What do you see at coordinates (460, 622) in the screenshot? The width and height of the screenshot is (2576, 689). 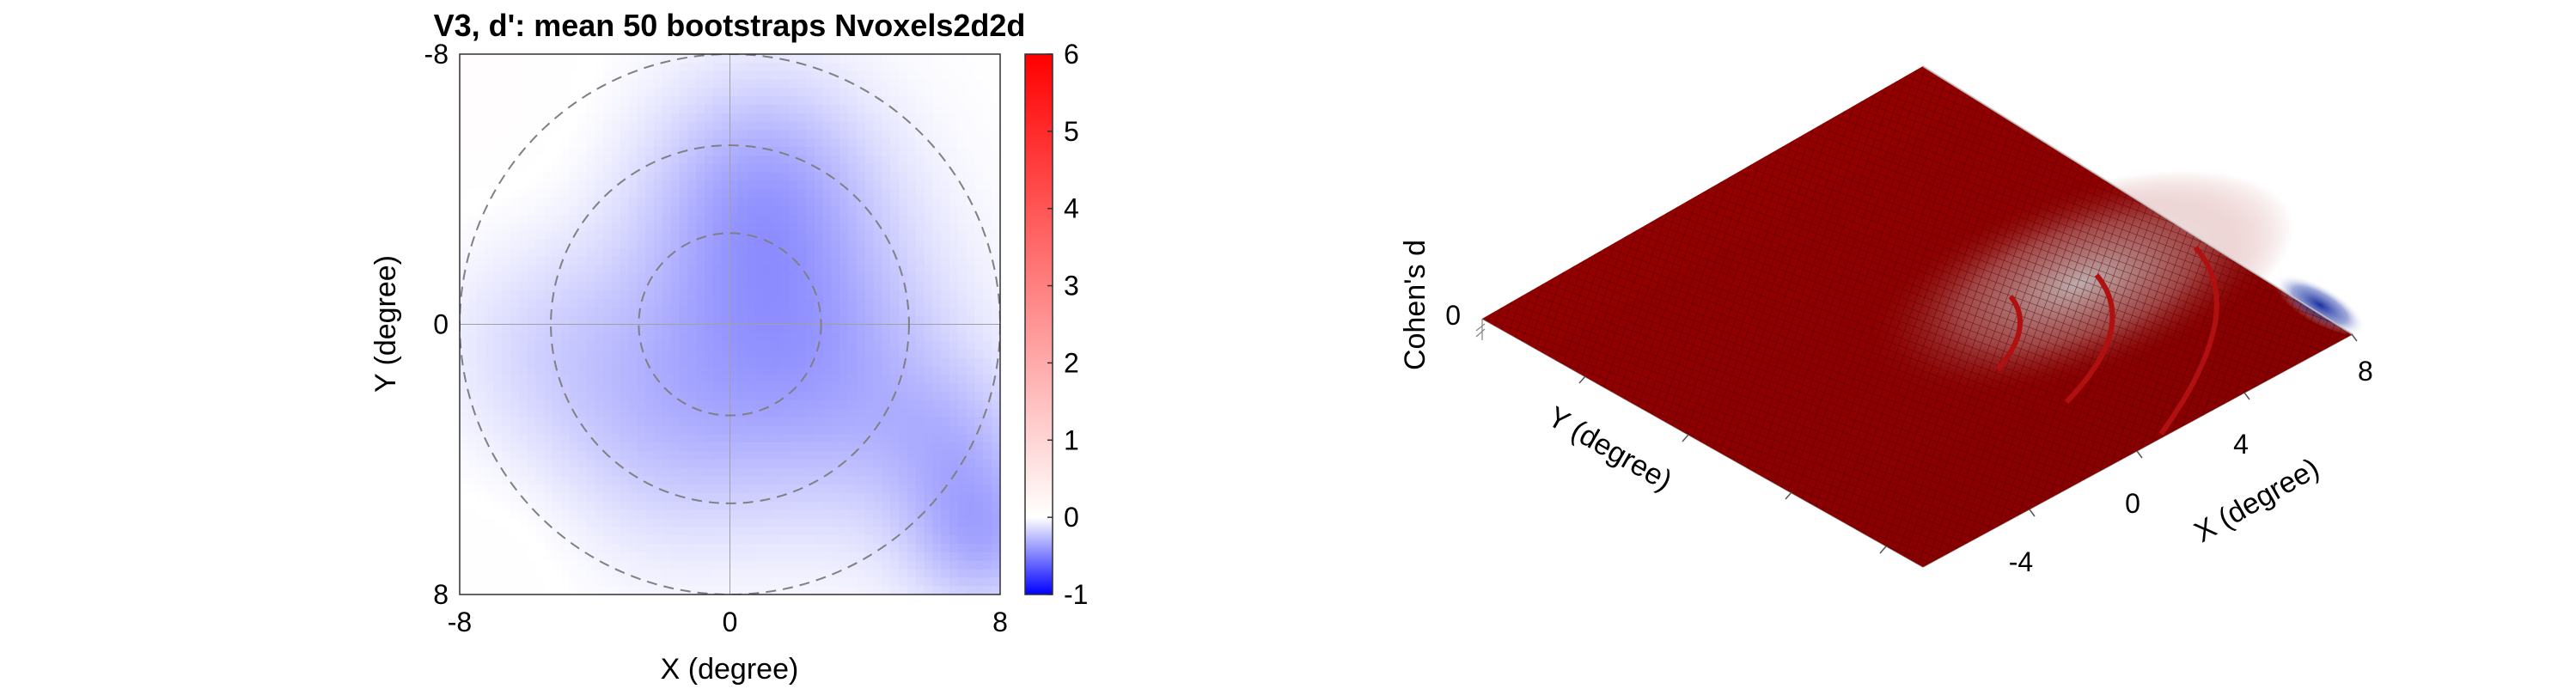 I see `heatmap-x-tick-label: -8` at bounding box center [460, 622].